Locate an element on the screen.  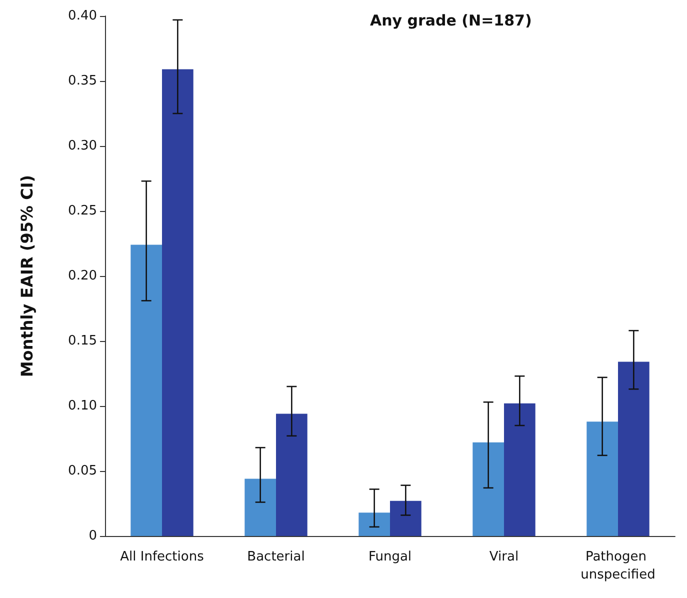
y-tick-label: 0.30 is located at coordinates (82, 146).